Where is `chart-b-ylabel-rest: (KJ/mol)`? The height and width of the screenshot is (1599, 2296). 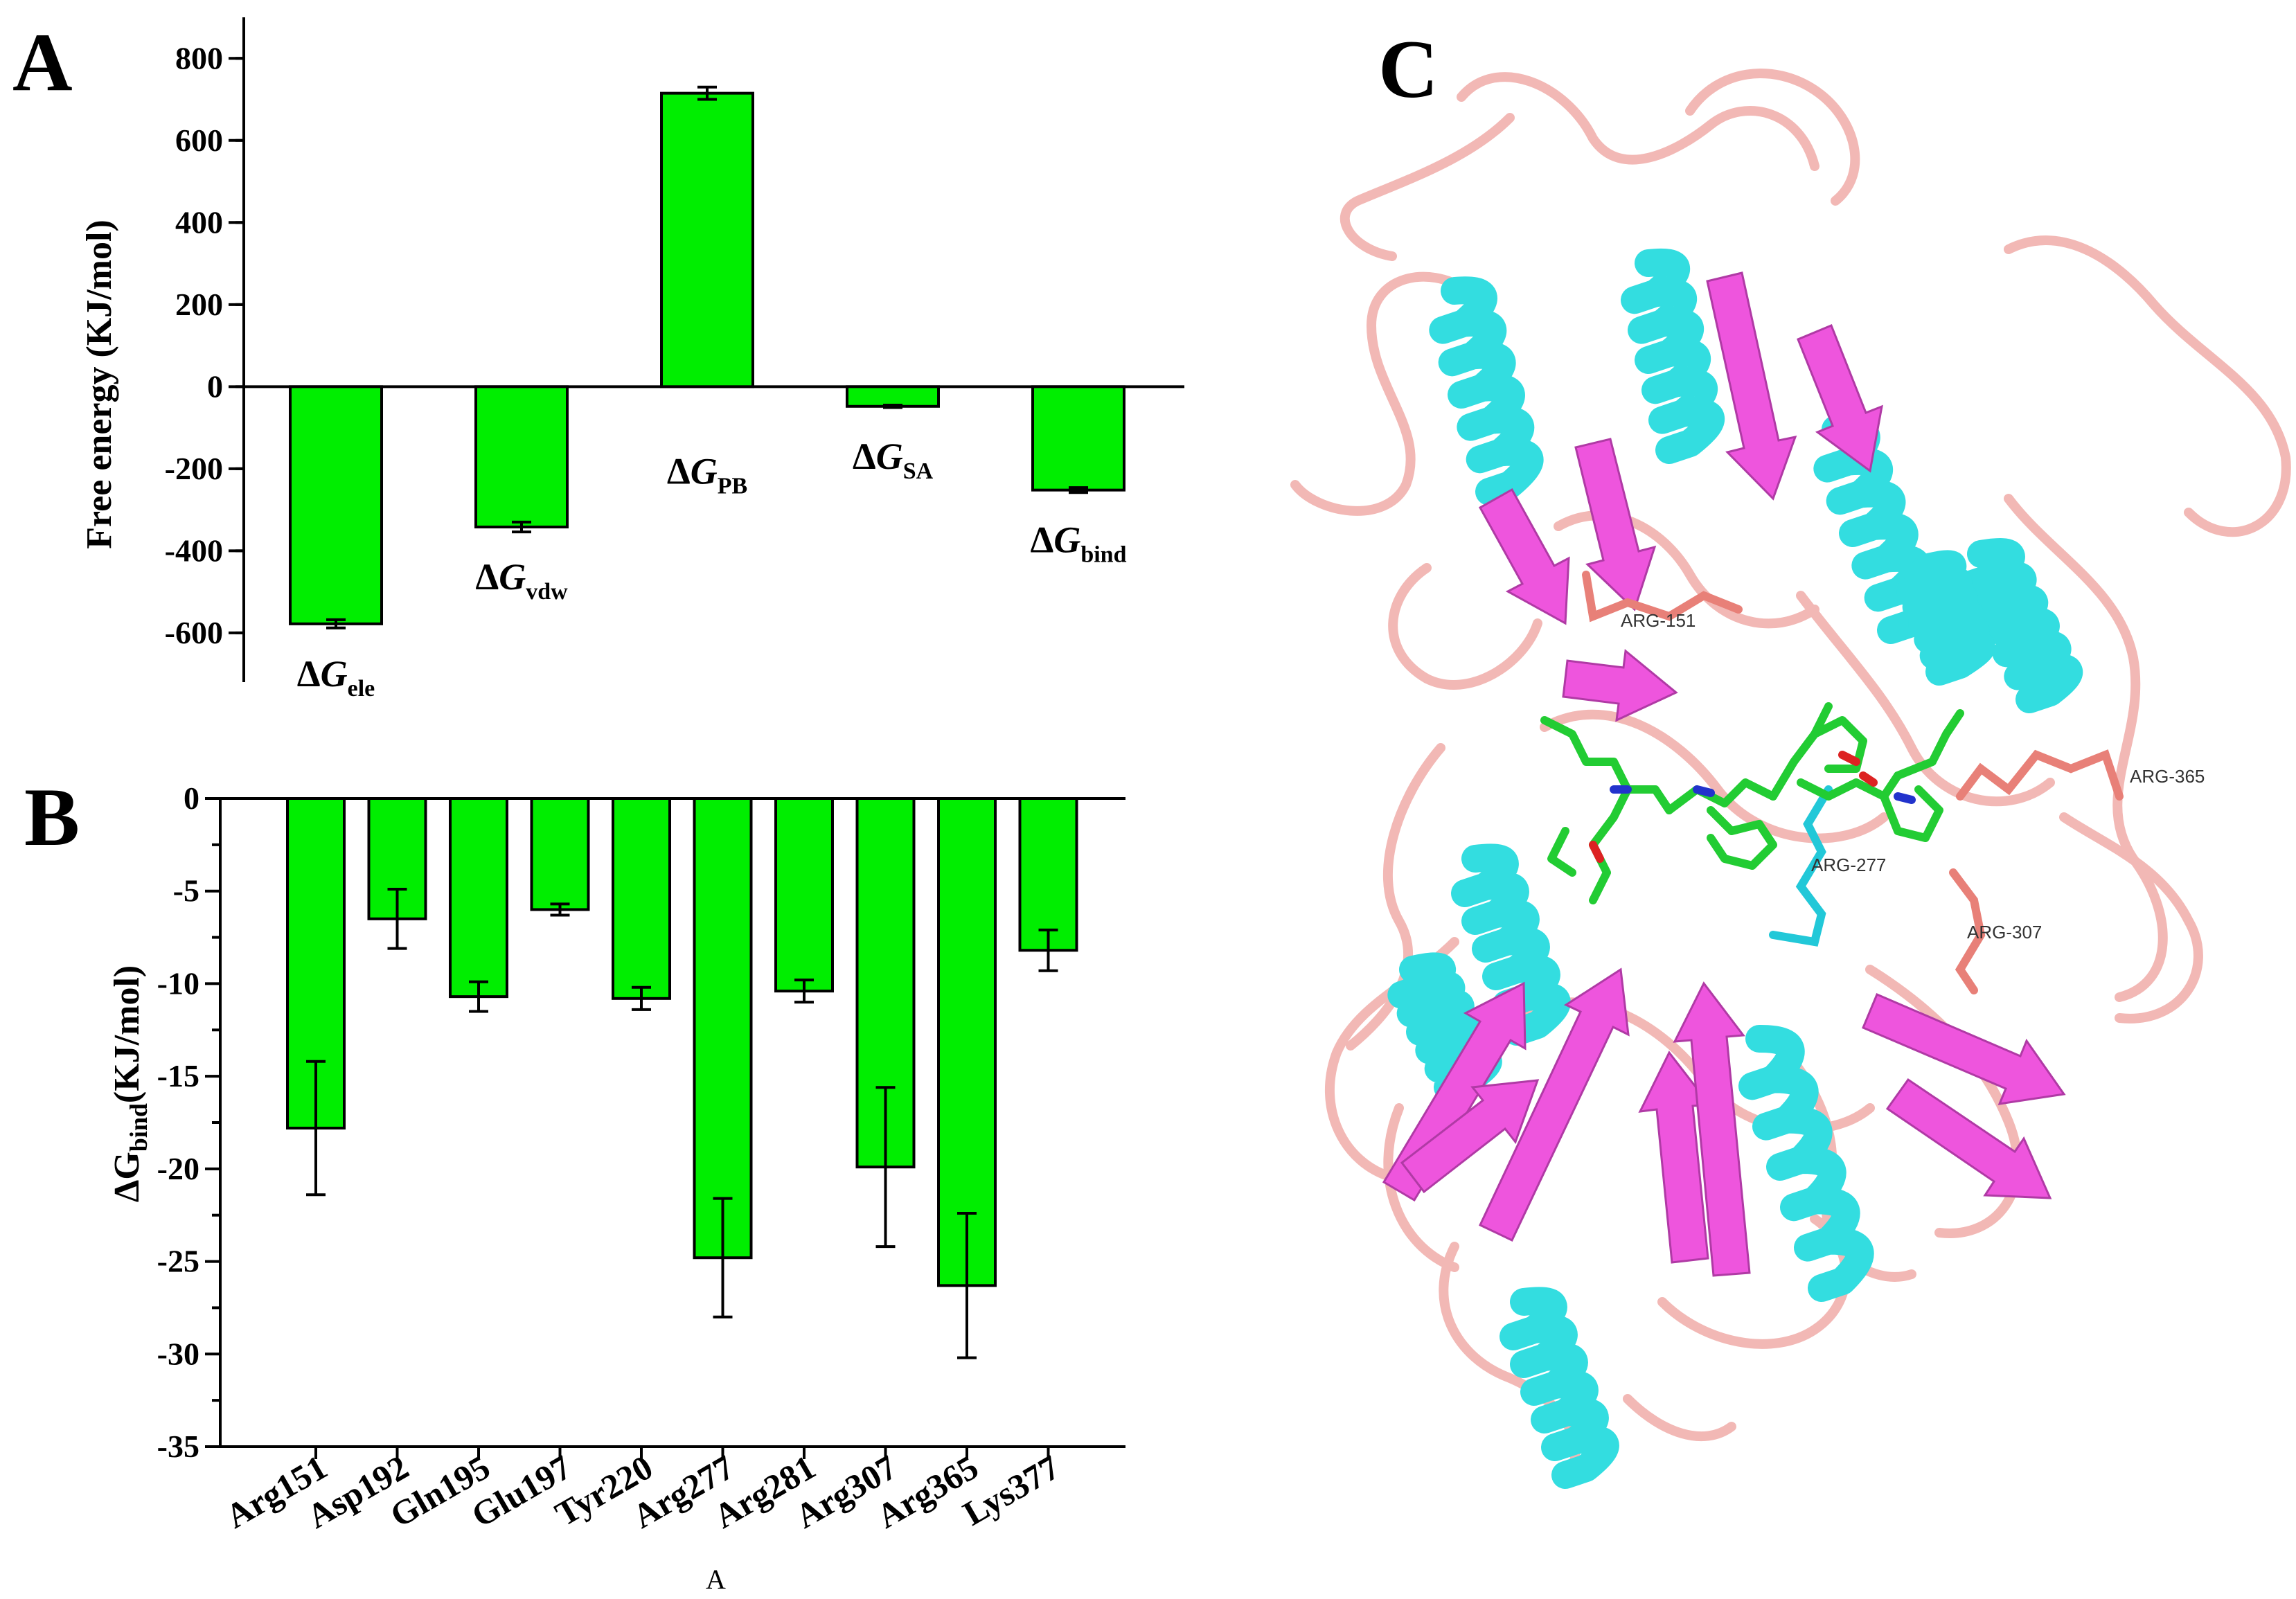 chart-b-ylabel-rest: (KJ/mol) is located at coordinates (127, 1034).